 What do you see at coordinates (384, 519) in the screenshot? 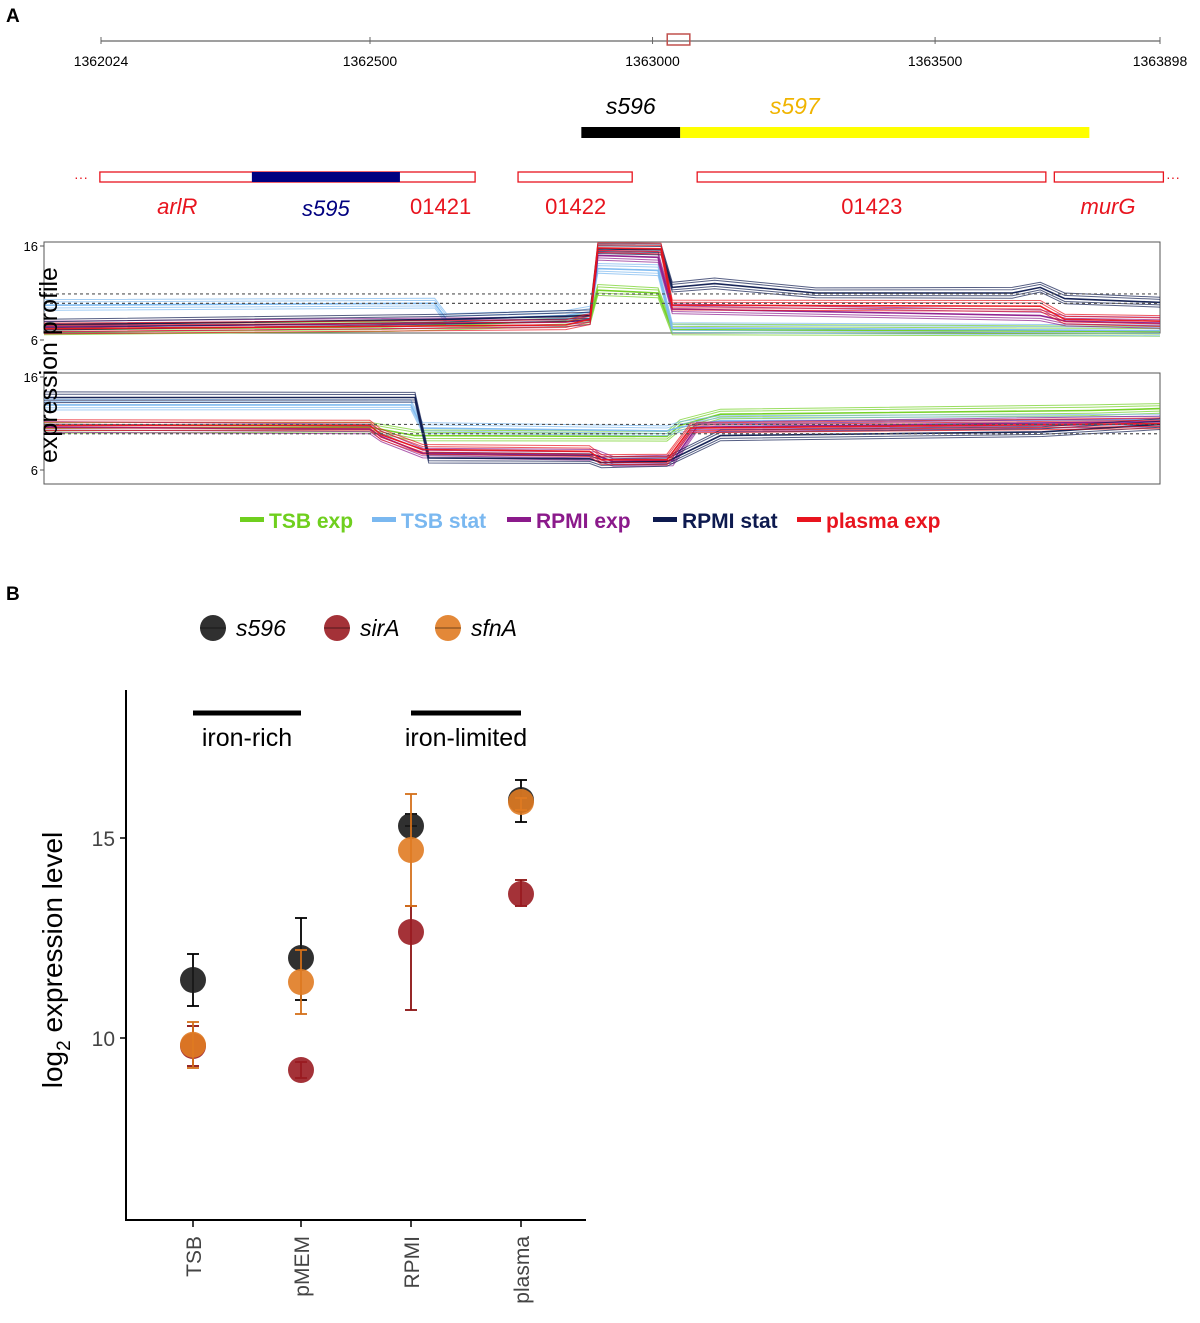
I see `legend-swatch-TSB-stat` at bounding box center [384, 519].